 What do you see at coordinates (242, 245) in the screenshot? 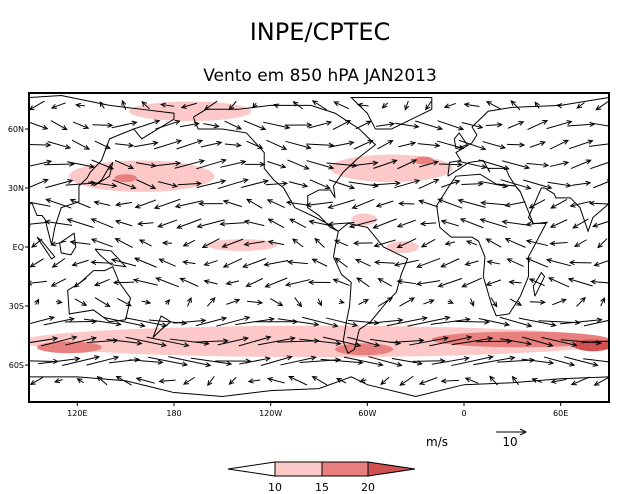
I see `shaded-equatorial-pacific` at bounding box center [242, 245].